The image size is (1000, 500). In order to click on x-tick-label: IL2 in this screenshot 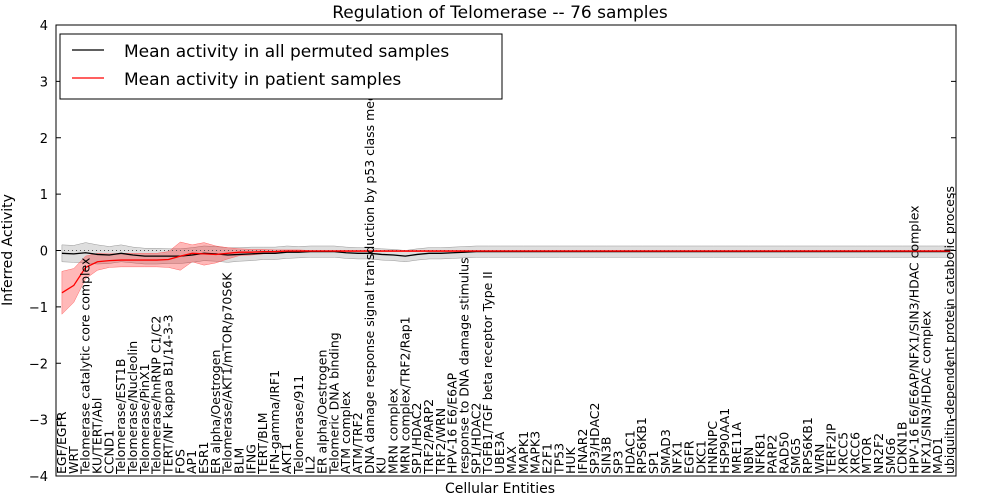, I will do `click(310, 464)`.